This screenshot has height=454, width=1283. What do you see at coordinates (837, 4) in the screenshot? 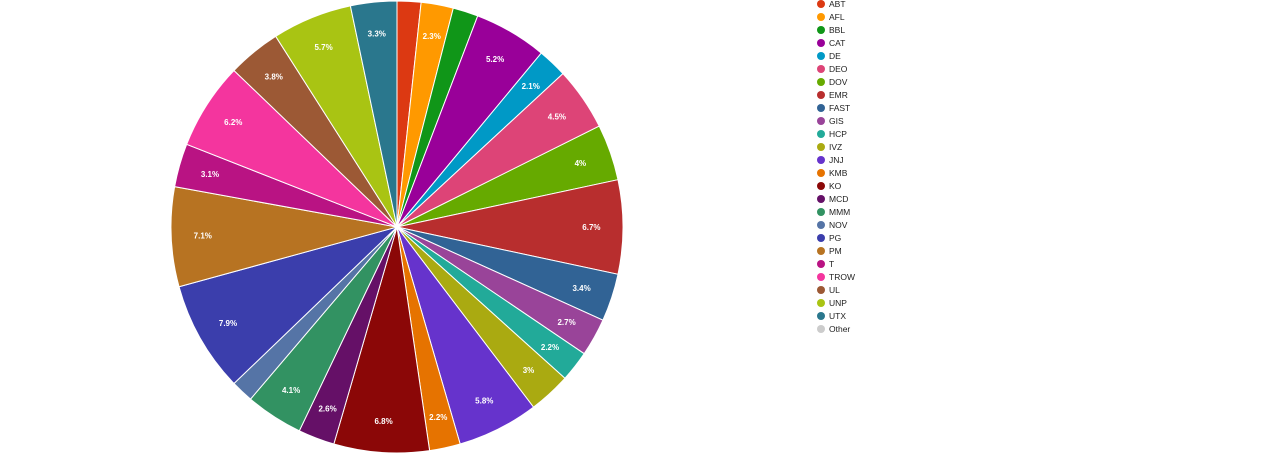
I see `legend-label: ABT` at bounding box center [837, 4].